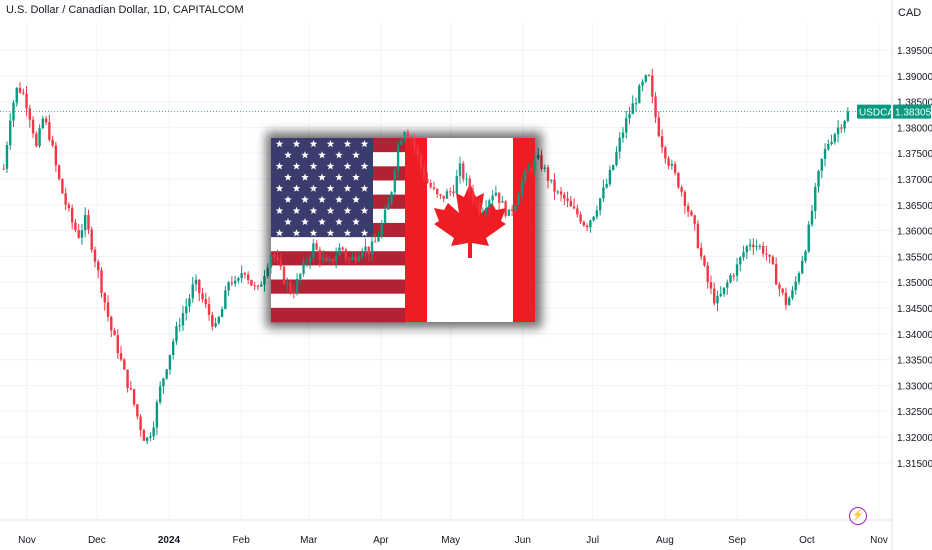 This screenshot has height=550, width=932. What do you see at coordinates (858, 516) in the screenshot?
I see `lightning-icon: ⚡` at bounding box center [858, 516].